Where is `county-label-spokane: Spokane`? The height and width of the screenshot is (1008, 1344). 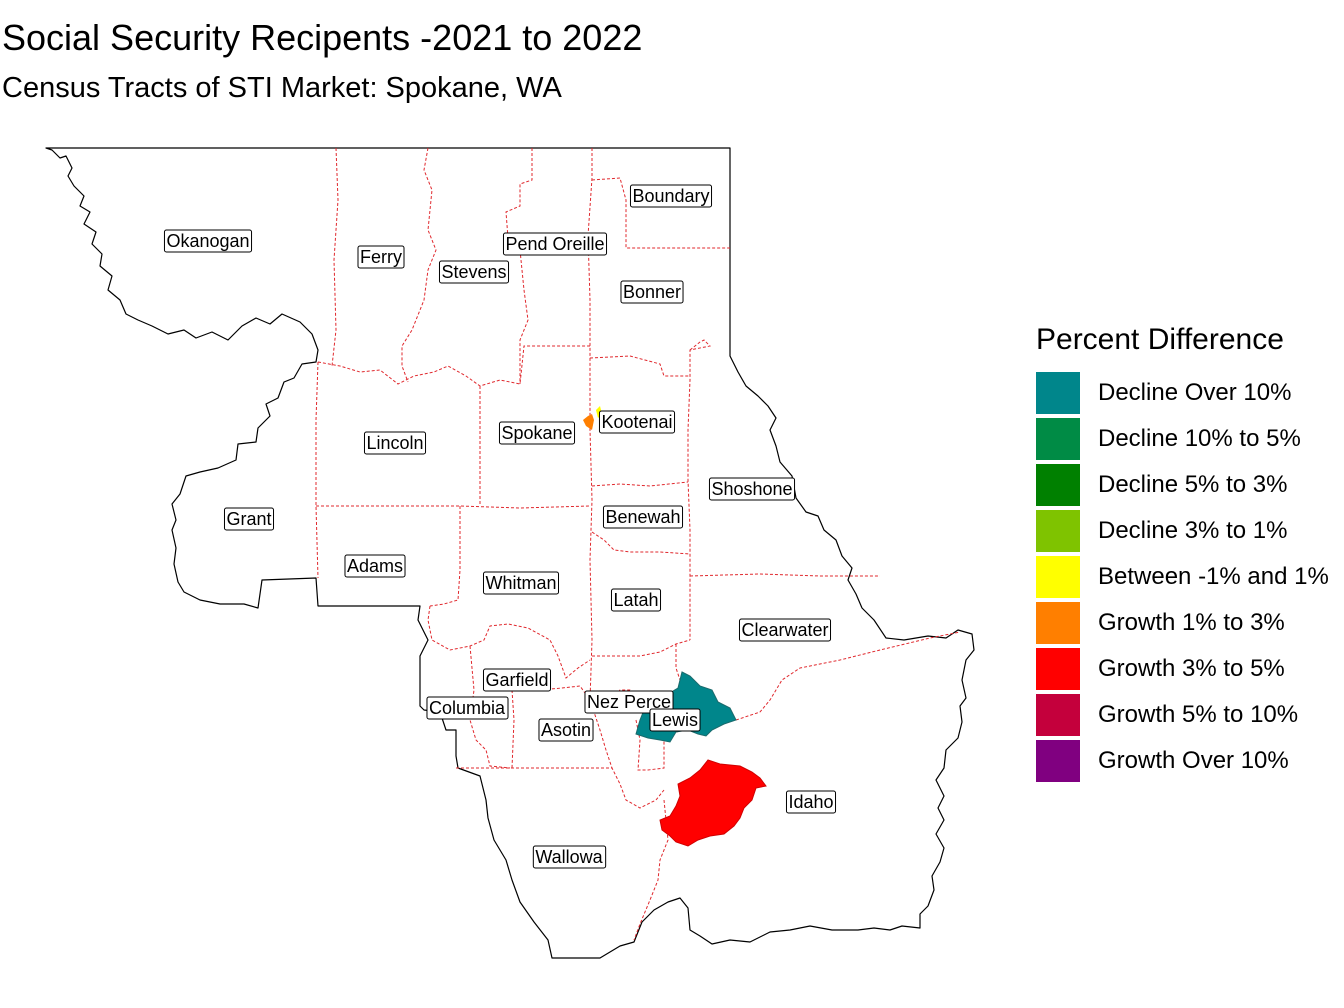 county-label-spokane: Spokane is located at coordinates (537, 433).